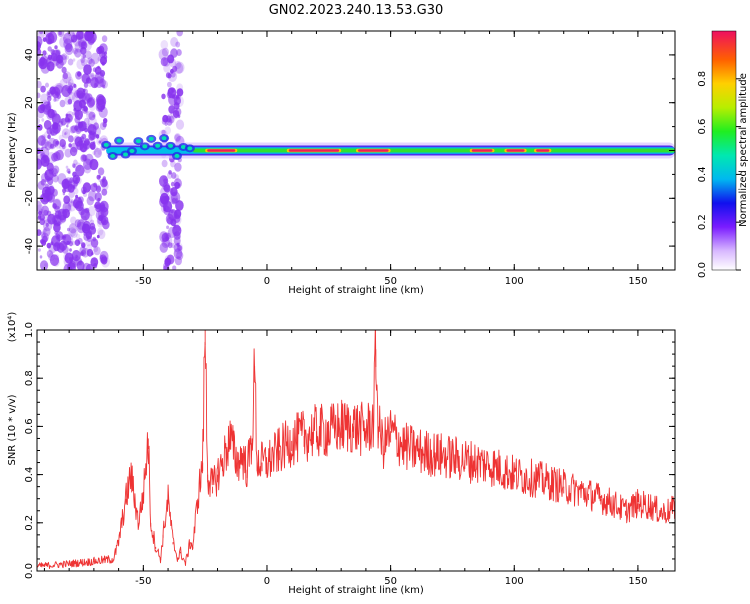  I want to click on y-tick-label: 0.0, so click(29, 571).